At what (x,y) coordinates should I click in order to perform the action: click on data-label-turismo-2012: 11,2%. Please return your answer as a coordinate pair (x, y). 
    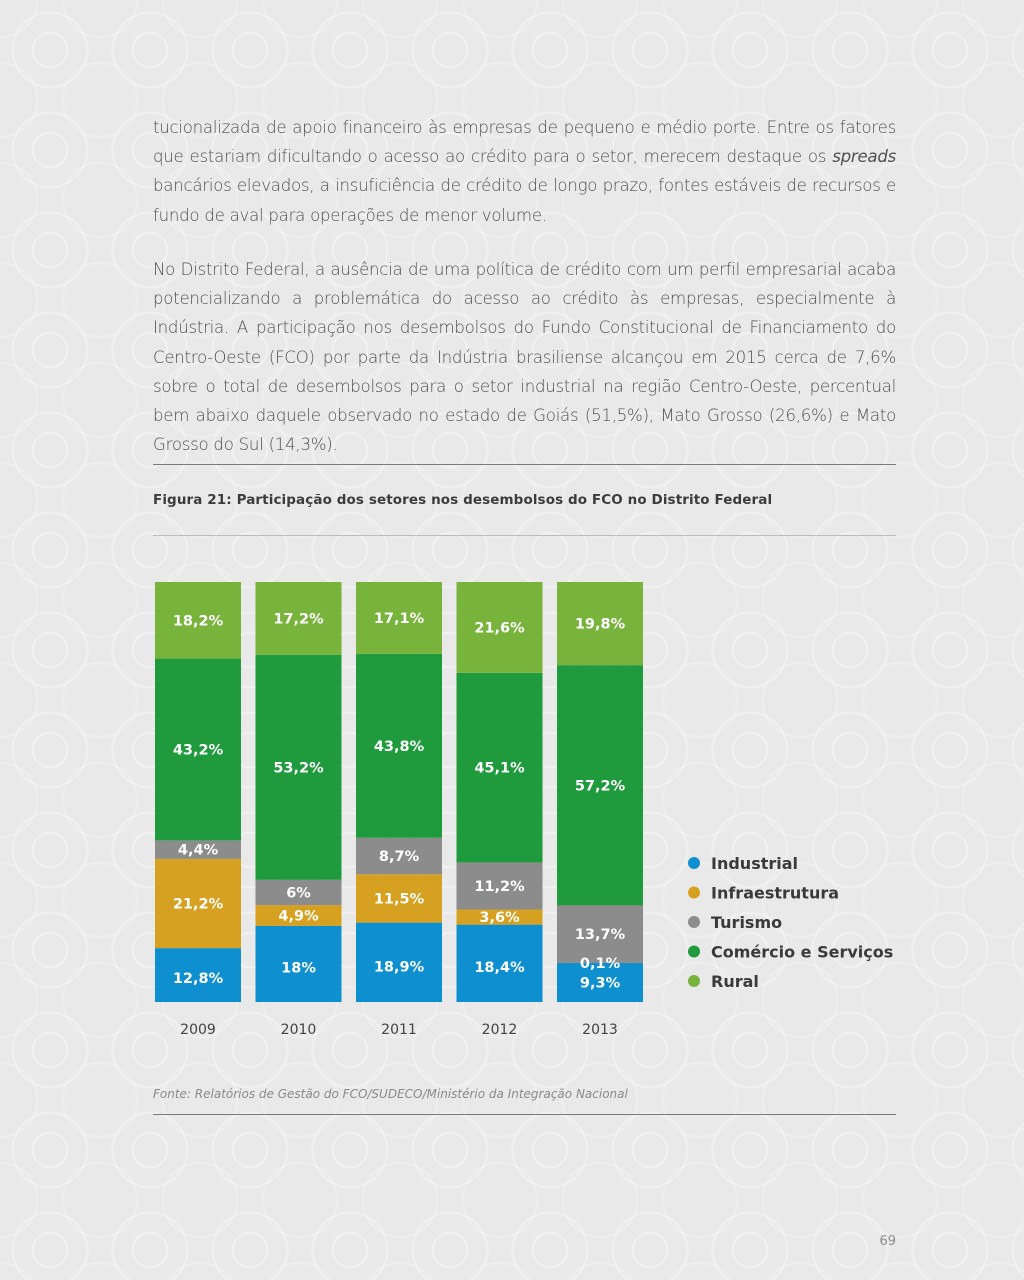
    Looking at the image, I should click on (499, 887).